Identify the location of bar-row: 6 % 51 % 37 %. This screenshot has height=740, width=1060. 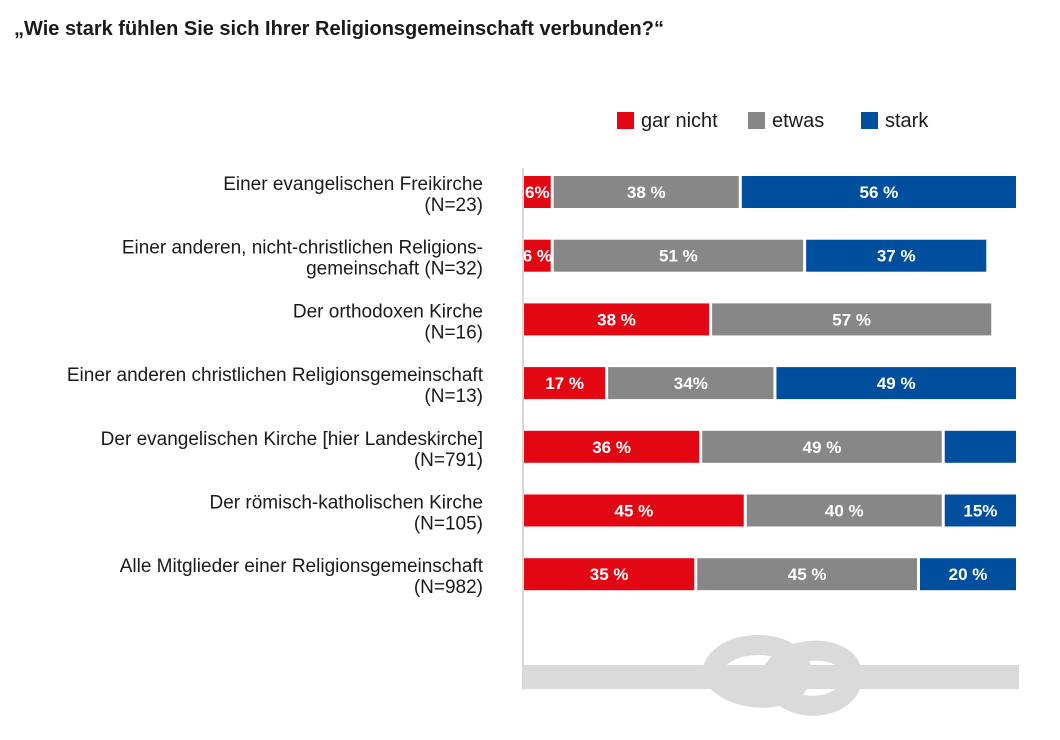
(755, 255).